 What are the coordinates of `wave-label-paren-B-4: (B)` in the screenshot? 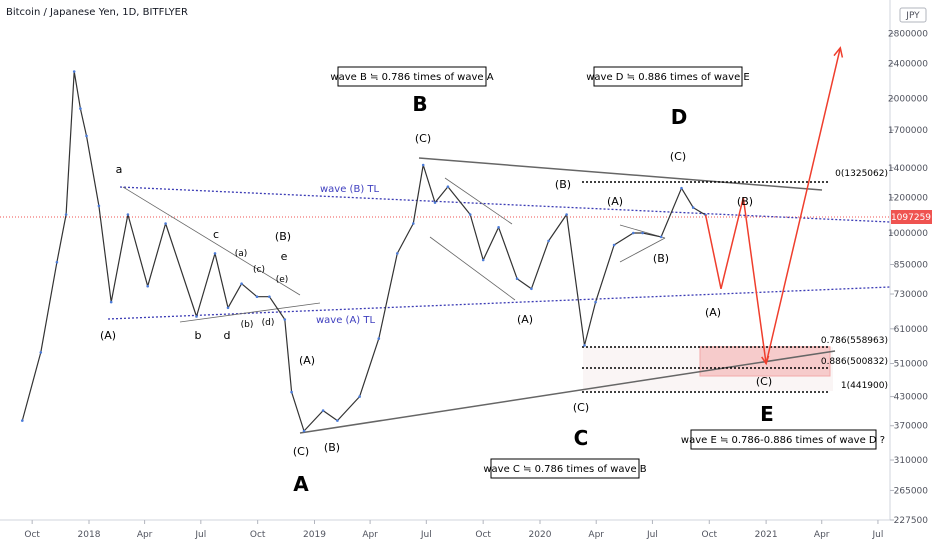 It's located at (661, 258).